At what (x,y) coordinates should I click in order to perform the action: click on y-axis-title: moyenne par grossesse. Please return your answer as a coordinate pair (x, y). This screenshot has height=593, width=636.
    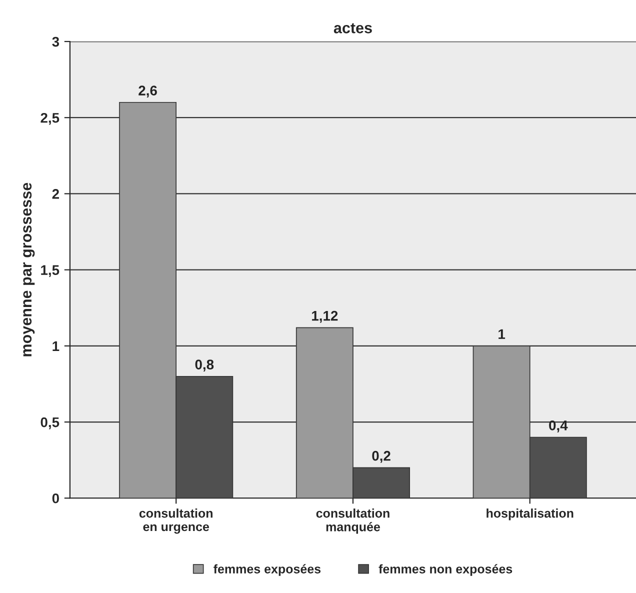
    Looking at the image, I should click on (29, 269).